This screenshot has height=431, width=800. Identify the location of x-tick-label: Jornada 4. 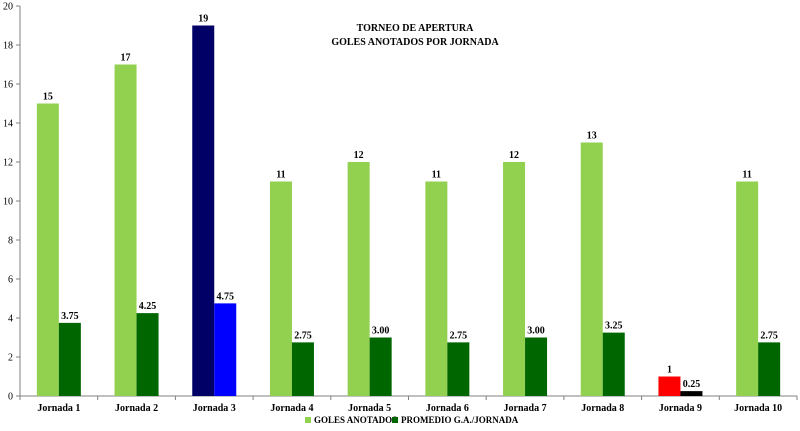
(291, 408).